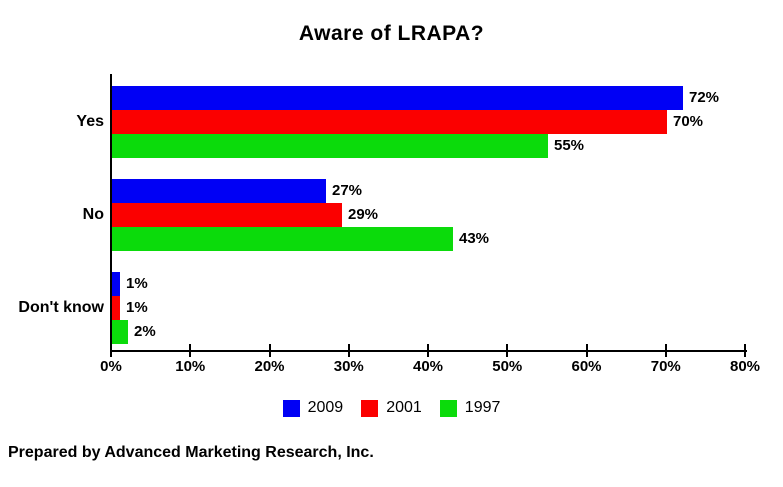 Image resolution: width=783 pixels, height=487 pixels. What do you see at coordinates (116, 308) in the screenshot?
I see `bar-2001-don-t-know` at bounding box center [116, 308].